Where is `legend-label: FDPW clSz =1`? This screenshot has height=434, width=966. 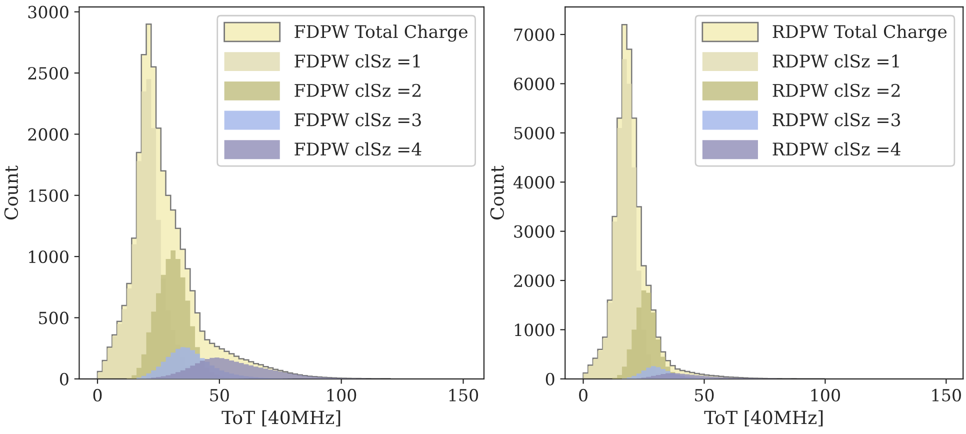 legend-label: FDPW clSz =1 is located at coordinates (357, 61).